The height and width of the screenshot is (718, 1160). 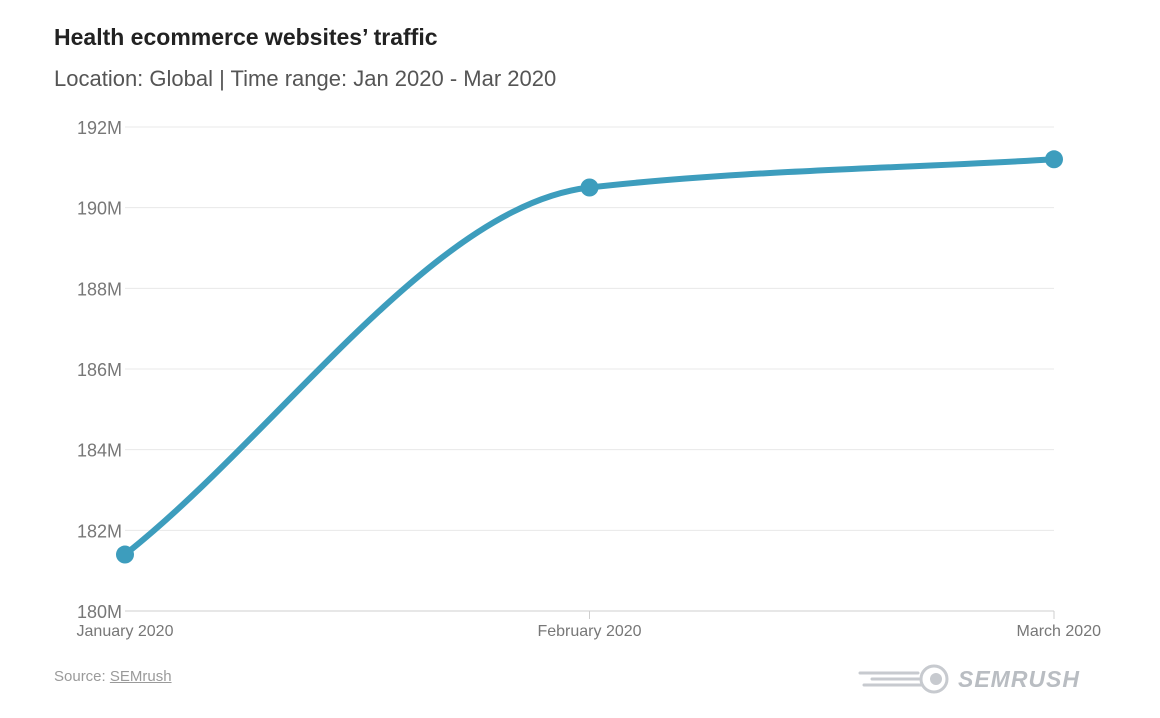 I want to click on y-tick-label: 186M, so click(x=99, y=370).